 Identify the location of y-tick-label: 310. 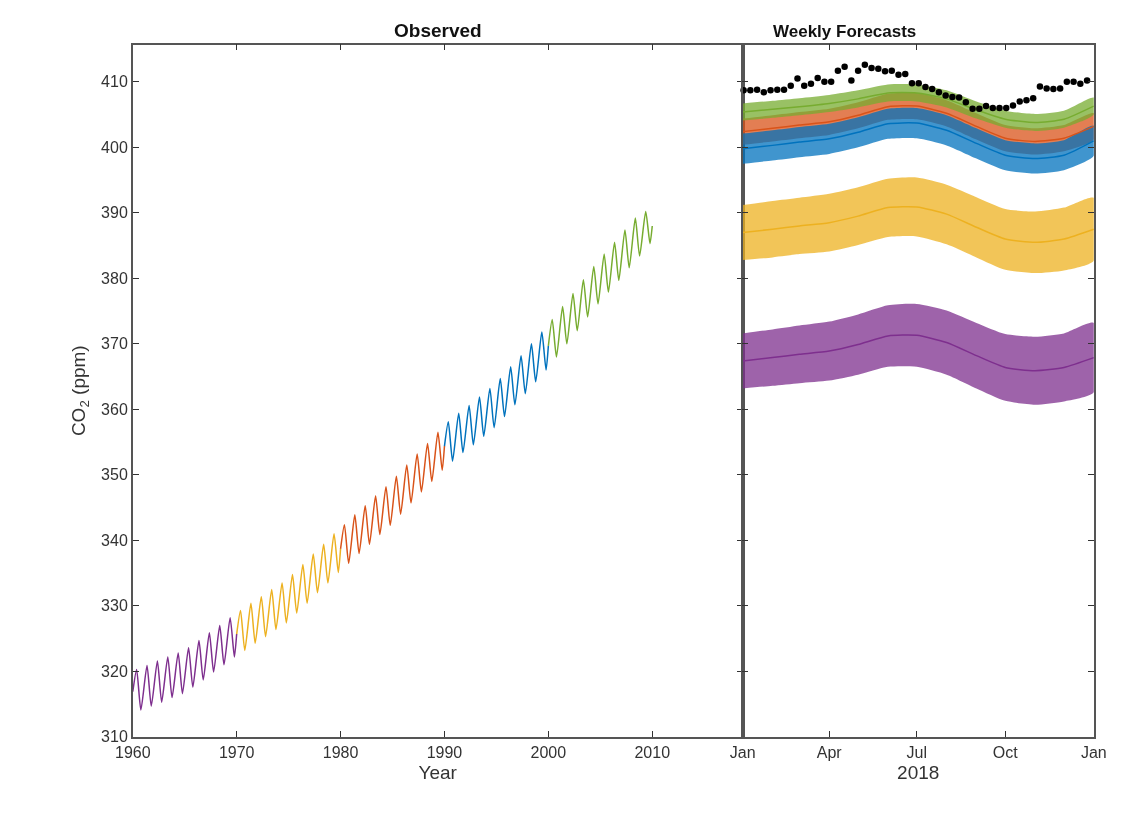
(114, 737).